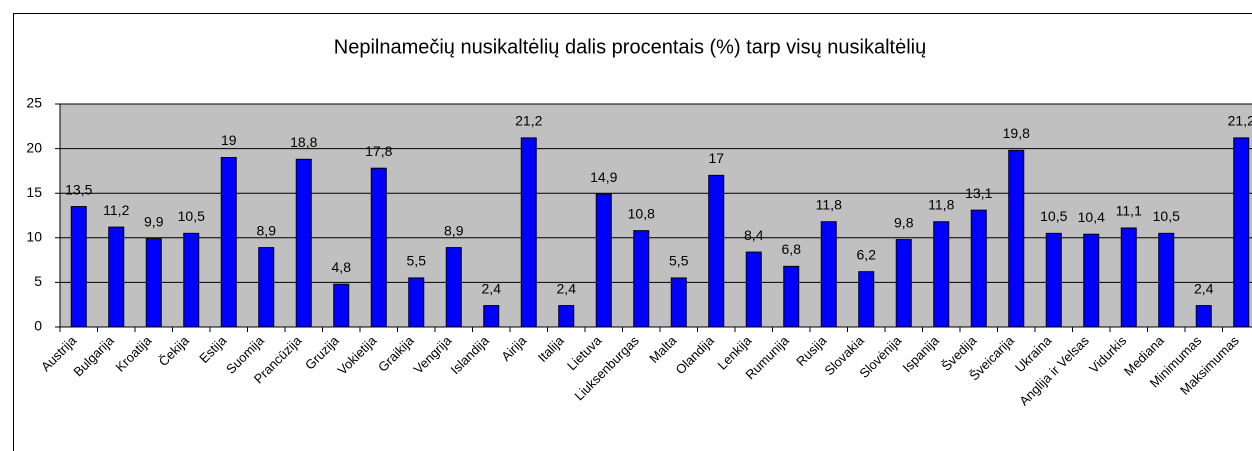 The image size is (1252, 451). What do you see at coordinates (38, 281) in the screenshot?
I see `y-tick-label: 5` at bounding box center [38, 281].